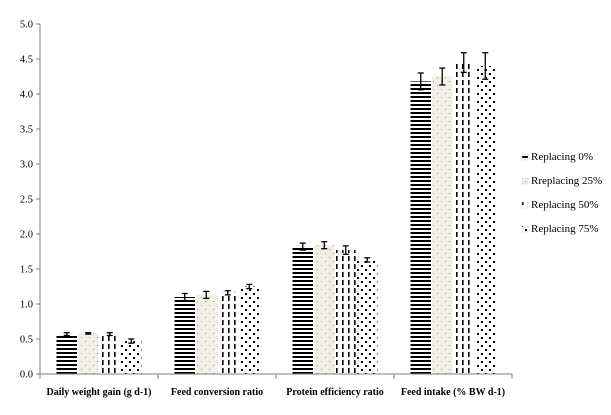  Describe the element at coordinates (565, 229) in the screenshot. I see `legend-label-4: Replacing 75%` at that location.